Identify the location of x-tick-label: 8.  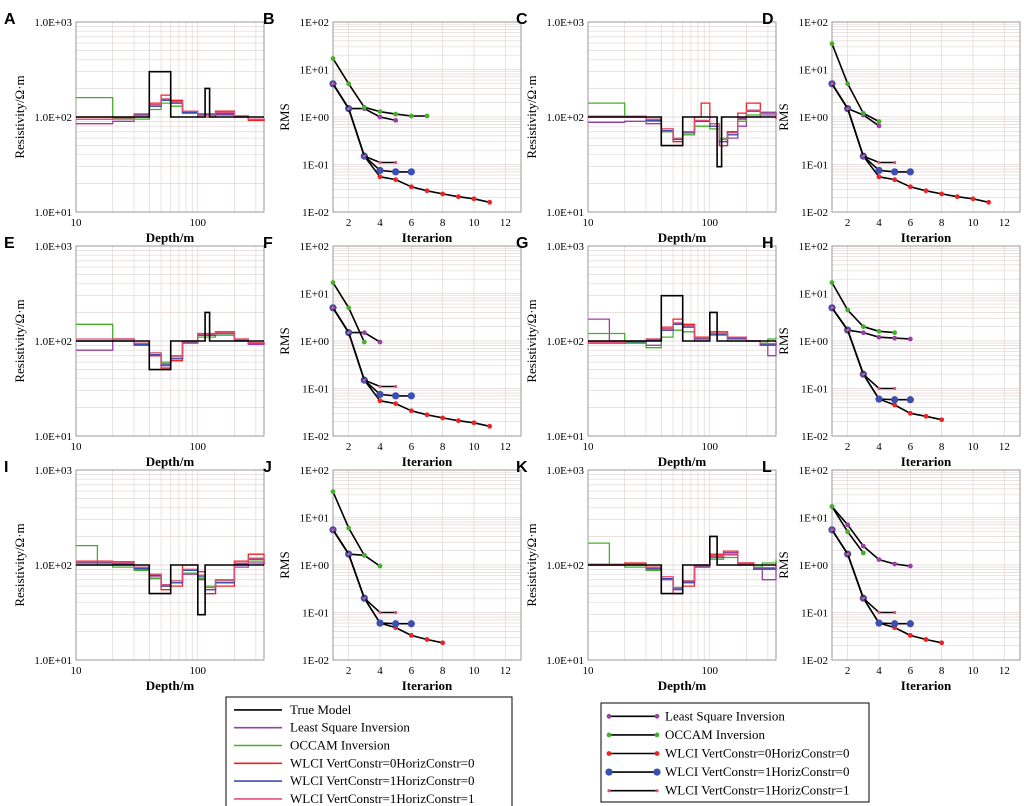
(942, 223).